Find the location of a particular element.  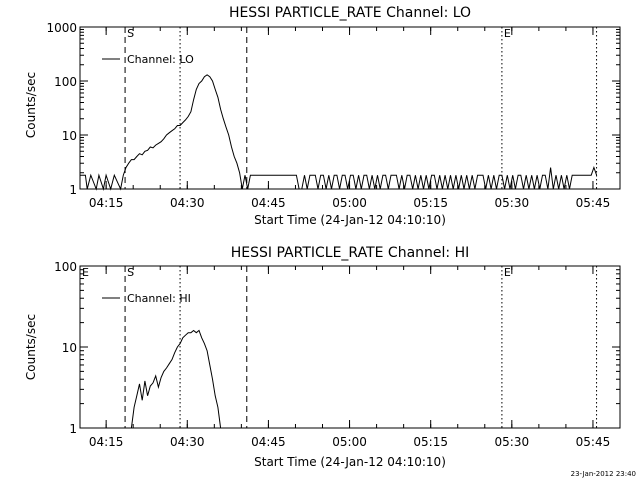

panel-hi-ylabel: Counts/sec is located at coordinates (31, 347).